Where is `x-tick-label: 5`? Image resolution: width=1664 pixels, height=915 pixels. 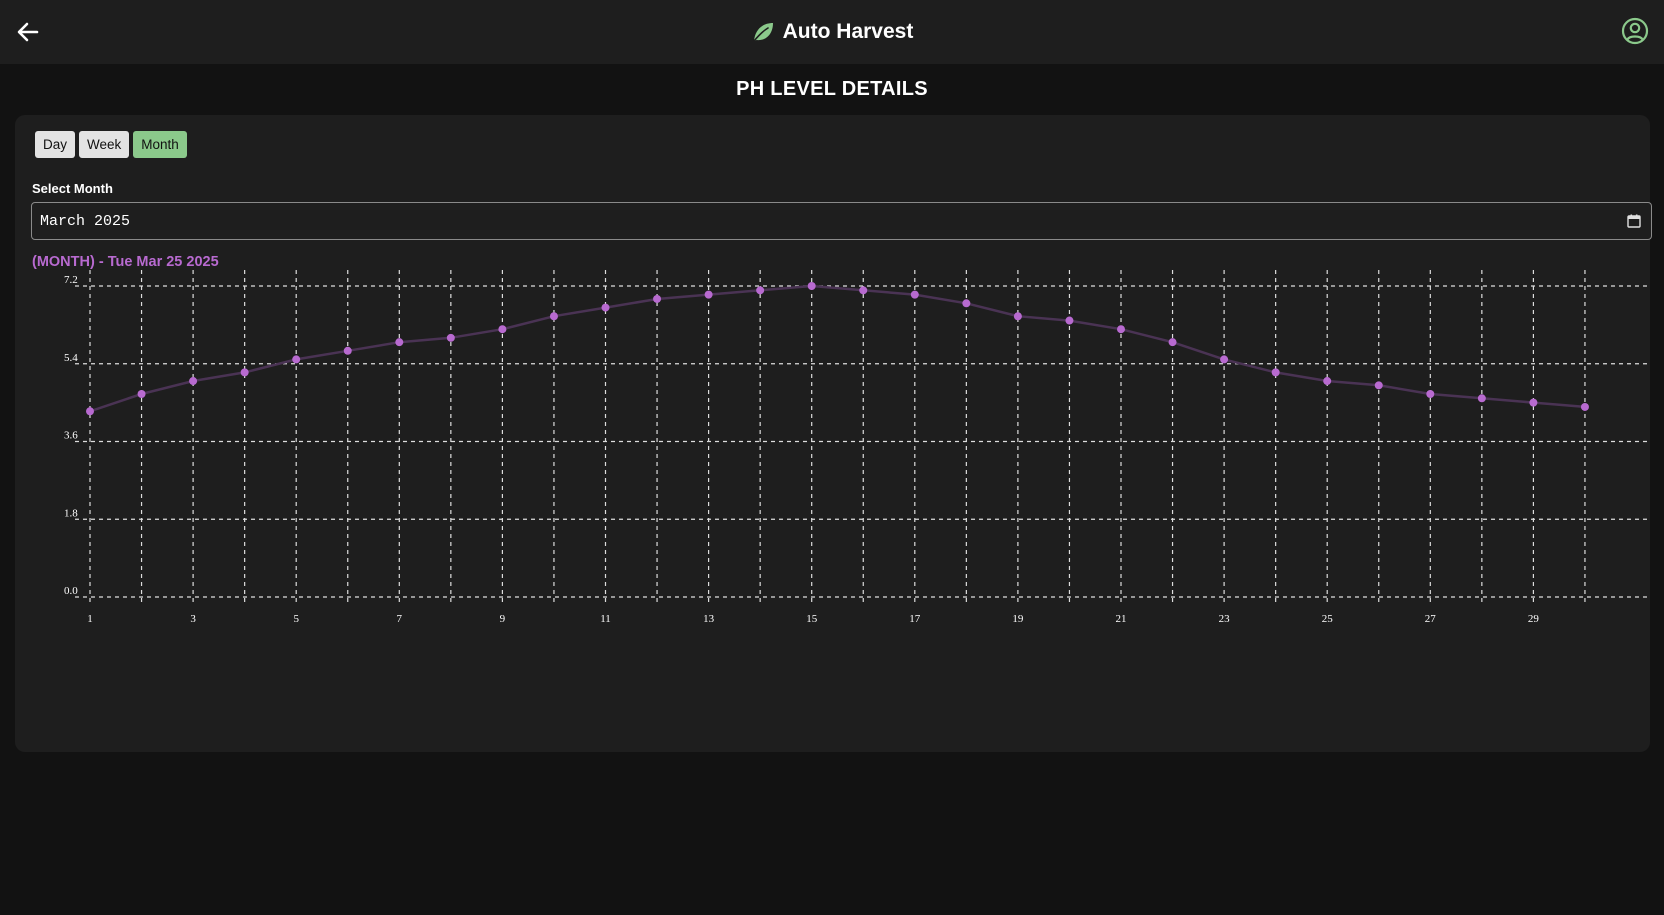 x-tick-label: 5 is located at coordinates (296, 619).